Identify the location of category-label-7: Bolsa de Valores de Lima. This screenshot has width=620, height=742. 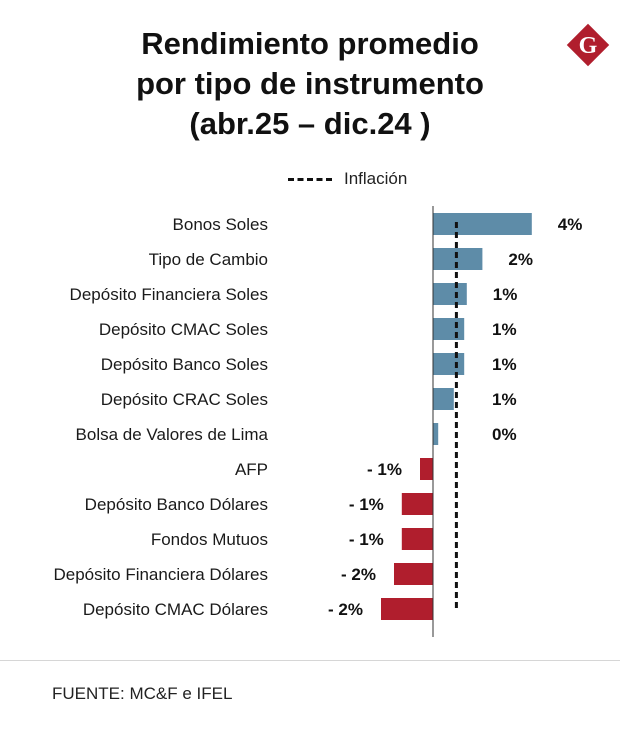
(172, 434).